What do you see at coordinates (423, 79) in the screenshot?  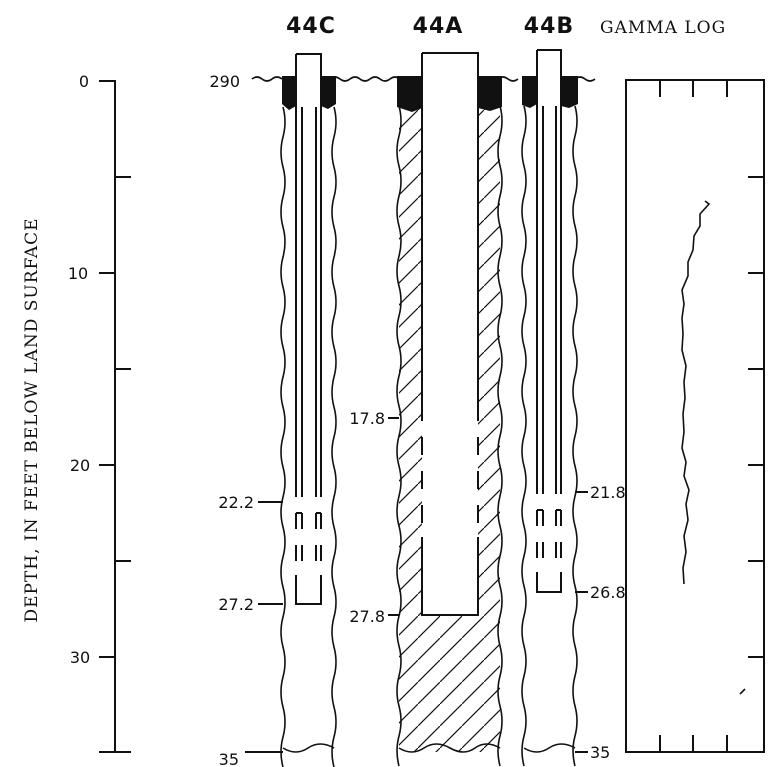 I see `land-surface-line` at bounding box center [423, 79].